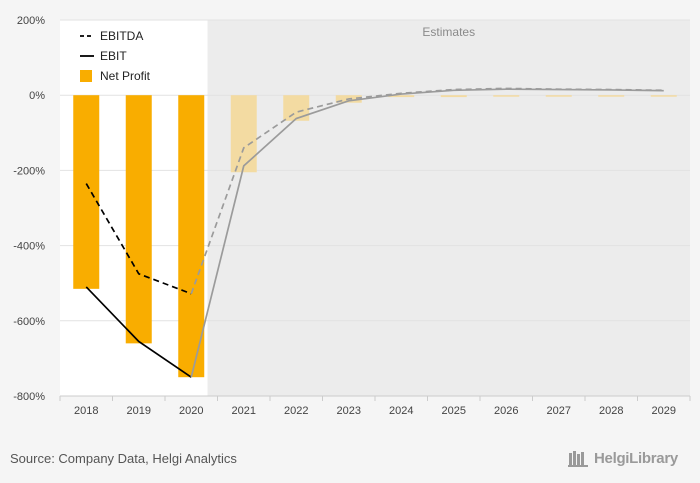 The width and height of the screenshot is (700, 483). What do you see at coordinates (349, 411) in the screenshot?
I see `x-tick-label: 2023` at bounding box center [349, 411].